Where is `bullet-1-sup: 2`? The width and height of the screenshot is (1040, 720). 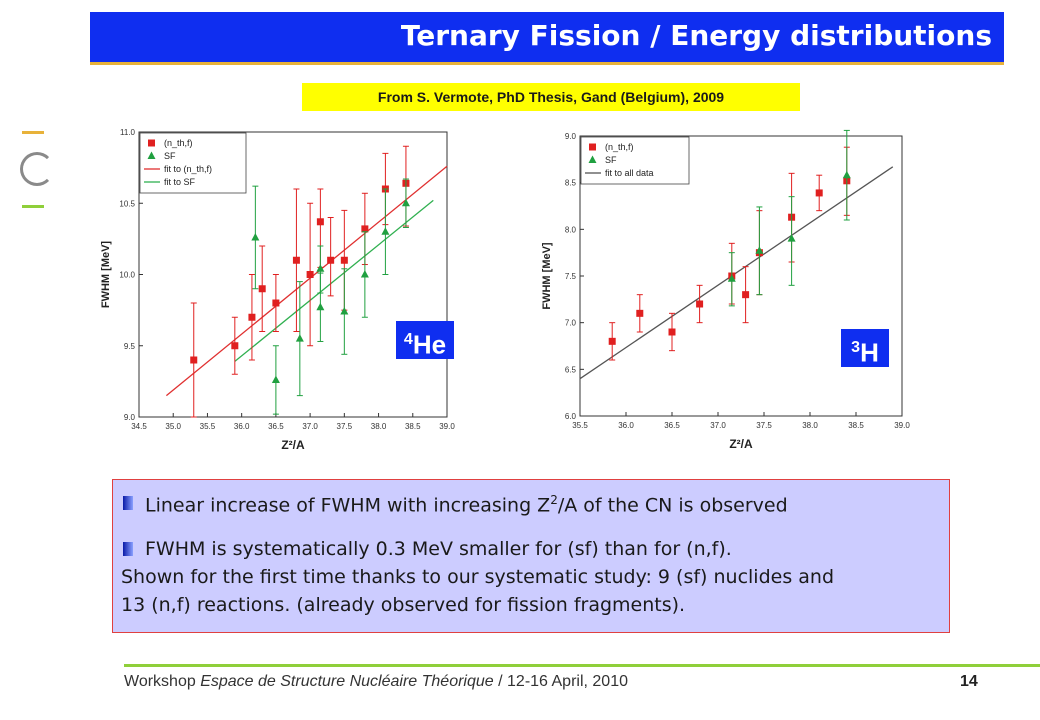 bullet-1-sup: 2 is located at coordinates (554, 500).